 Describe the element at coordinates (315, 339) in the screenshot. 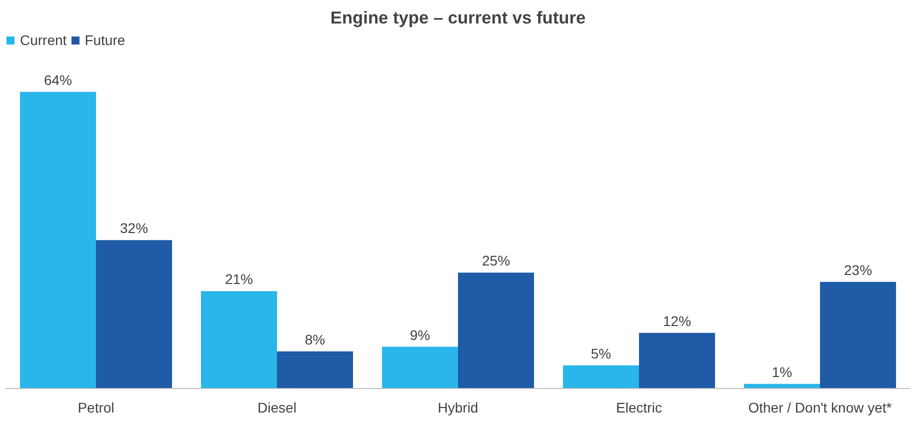

I see `data-label: 8%` at that location.